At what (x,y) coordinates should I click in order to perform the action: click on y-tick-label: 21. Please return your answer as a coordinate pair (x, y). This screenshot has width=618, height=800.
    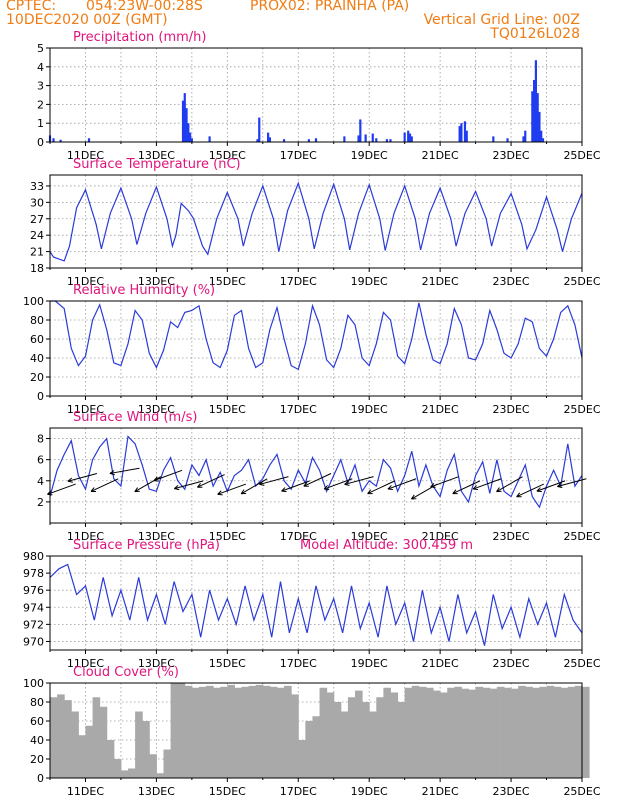
    Looking at the image, I should click on (37, 252).